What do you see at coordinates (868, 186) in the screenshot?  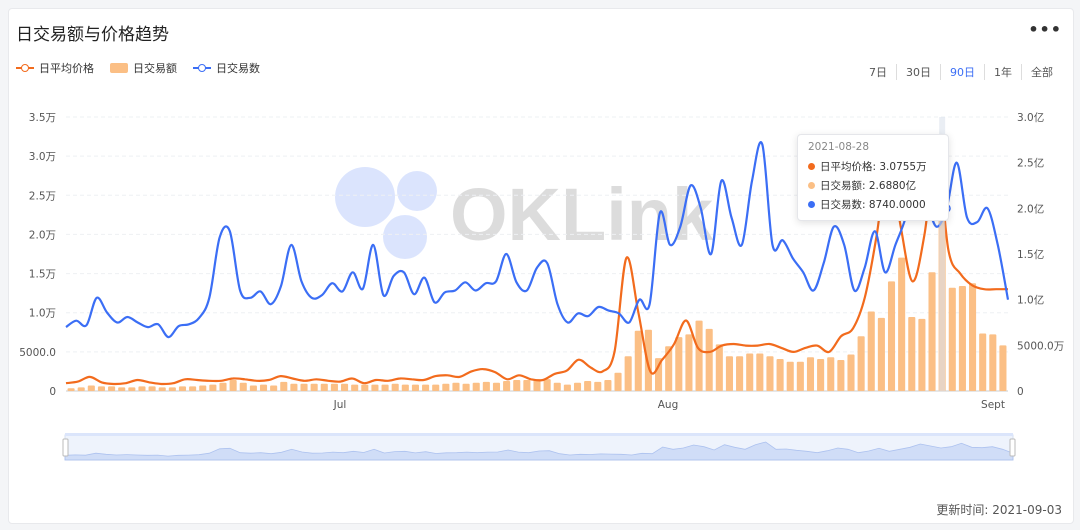 I see `tooltip-volume: 日交易额: 2.6880亿` at bounding box center [868, 186].